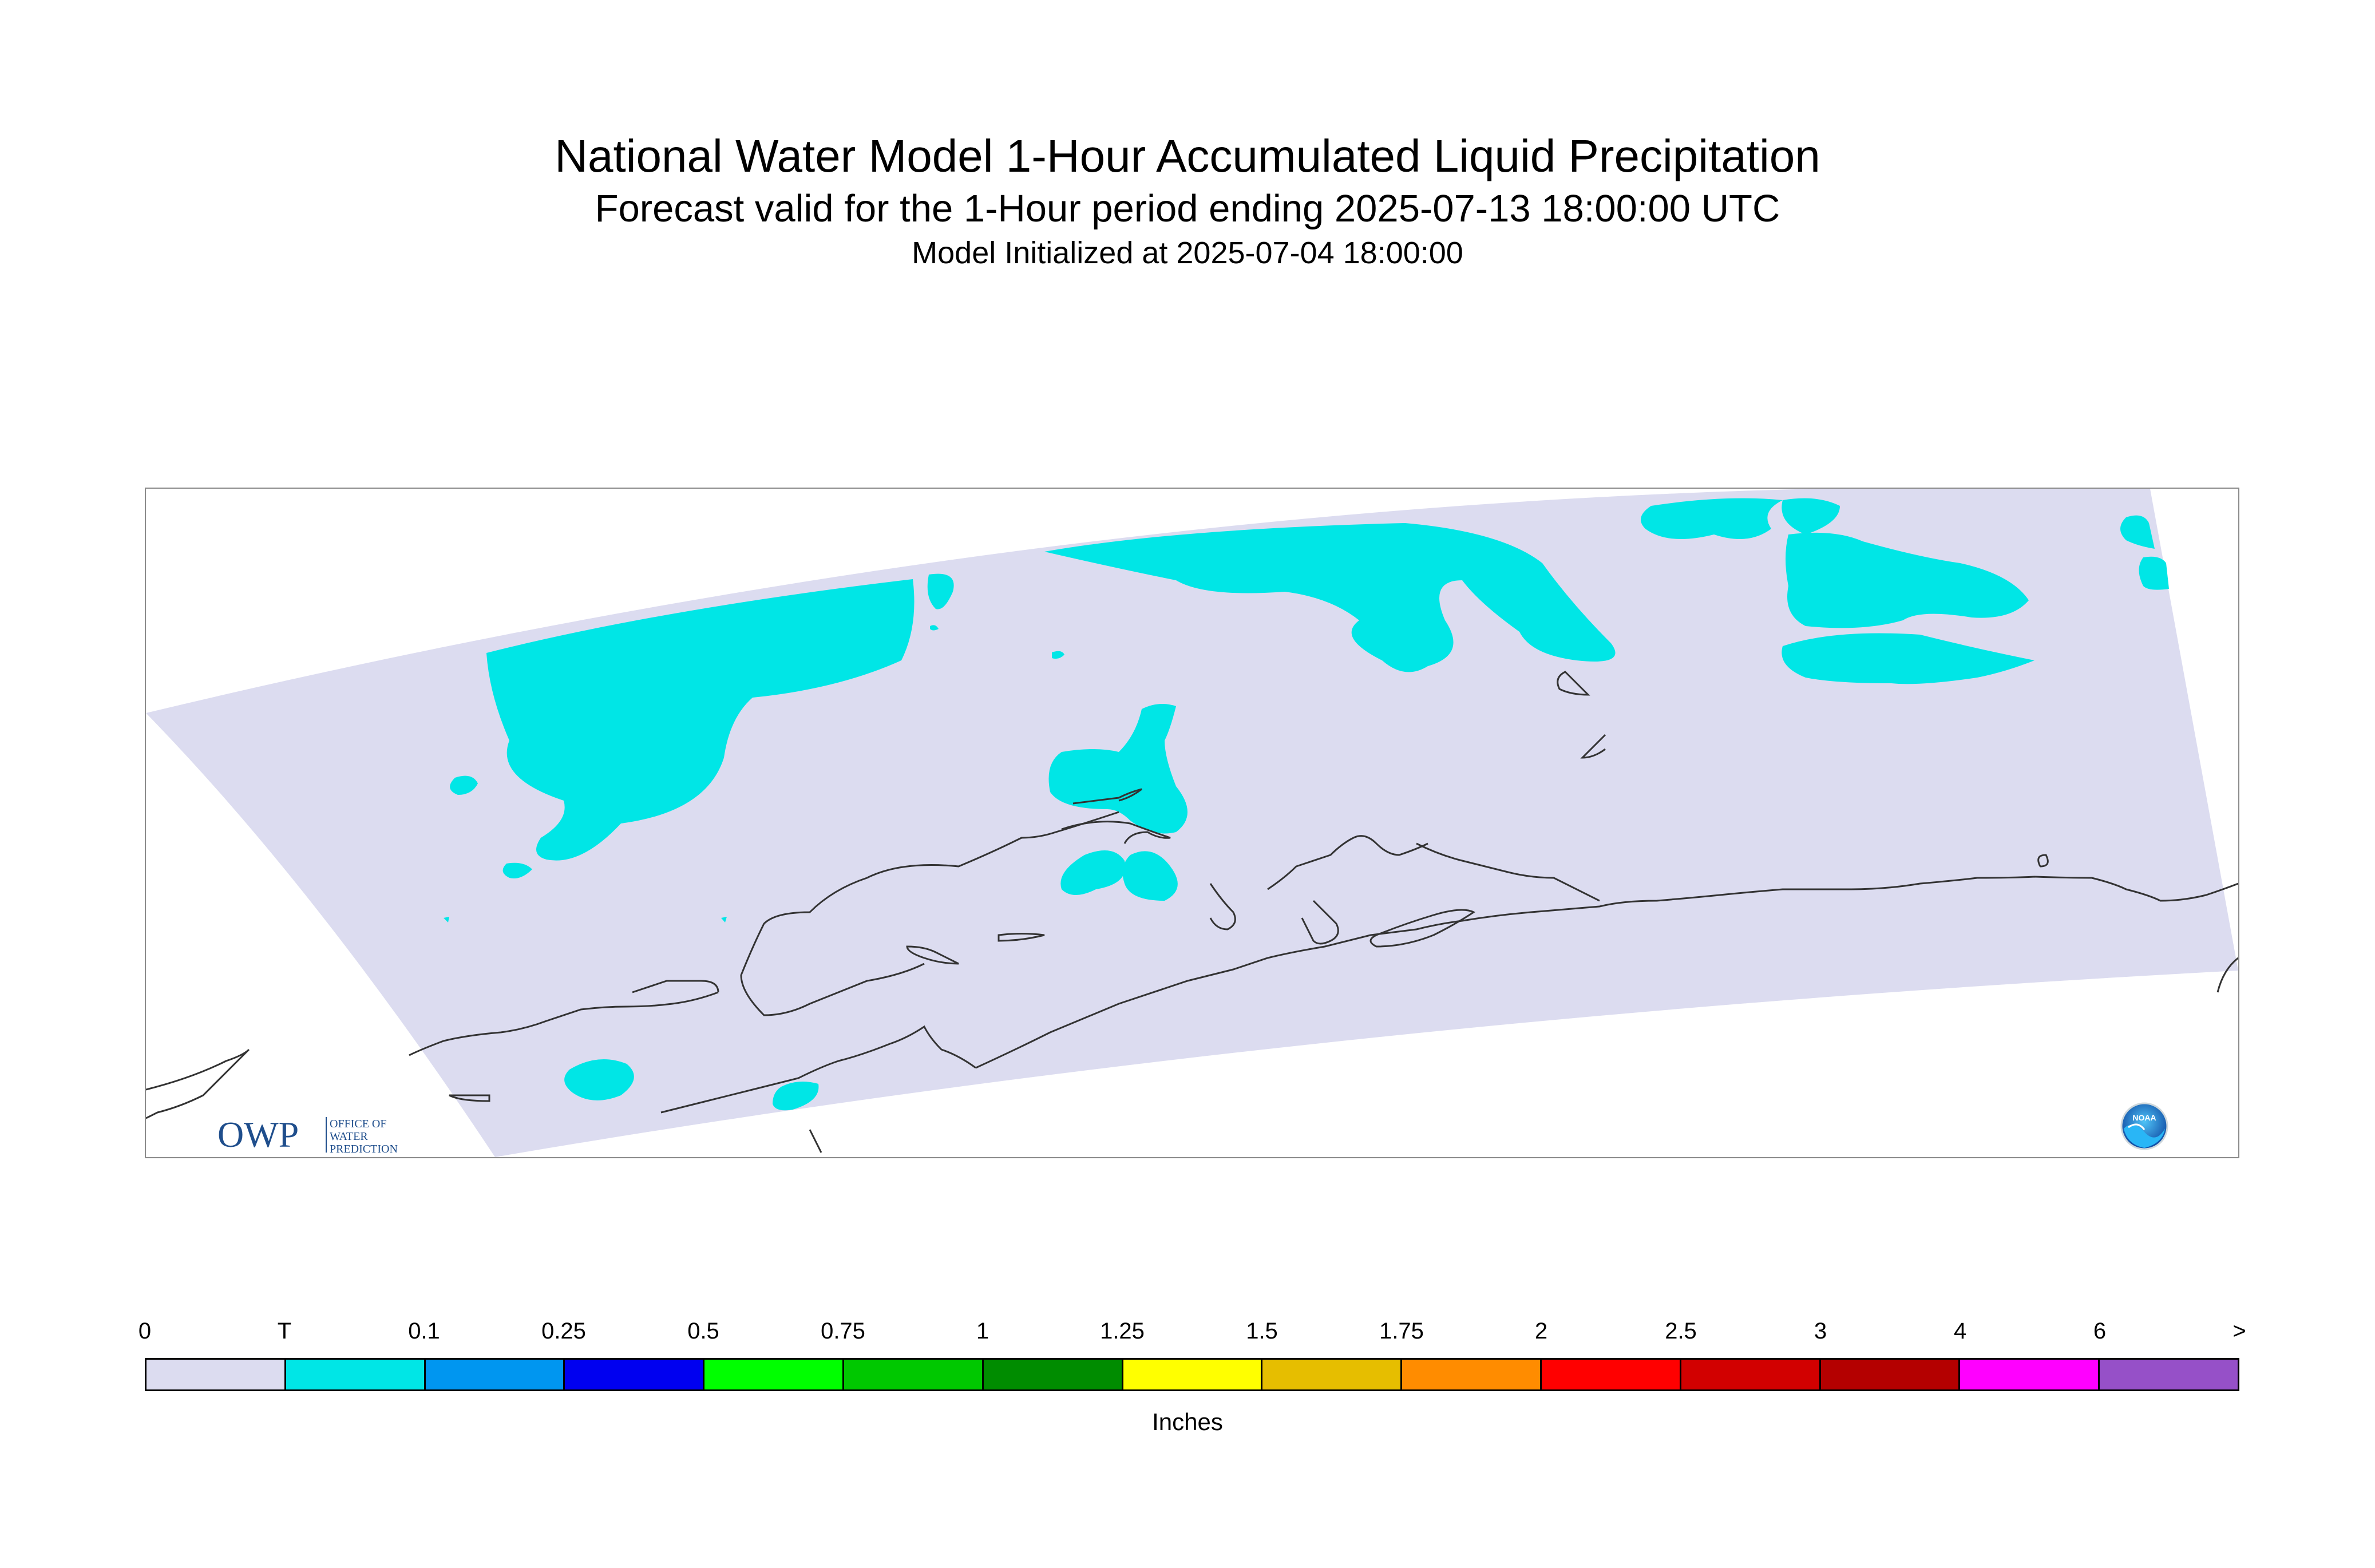 The image size is (2375, 1568). I want to click on legend-tick-label: 0.25, so click(564, 1331).